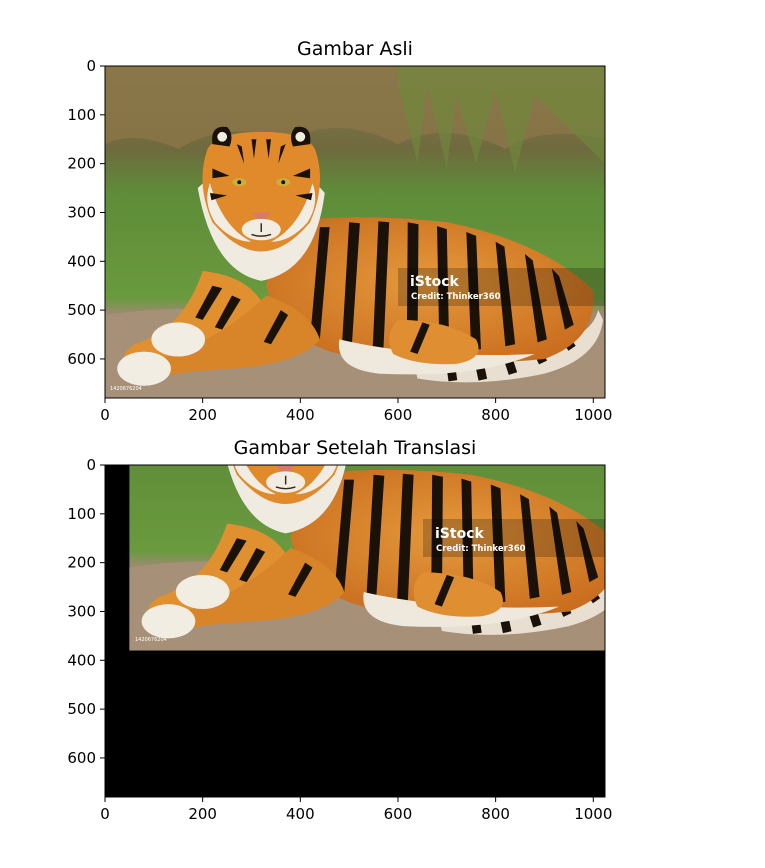 The width and height of the screenshot is (765, 868). I want to click on chart-title: Gambar Asli, so click(355, 49).